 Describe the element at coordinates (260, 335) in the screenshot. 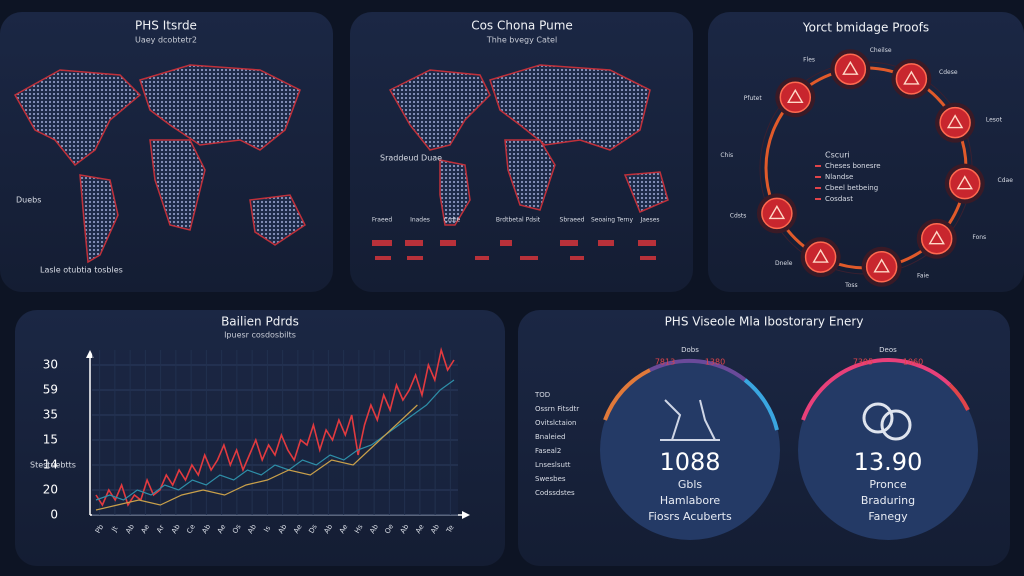

I see `chart-subtitle: Ipuesr cosdosbilts` at that location.